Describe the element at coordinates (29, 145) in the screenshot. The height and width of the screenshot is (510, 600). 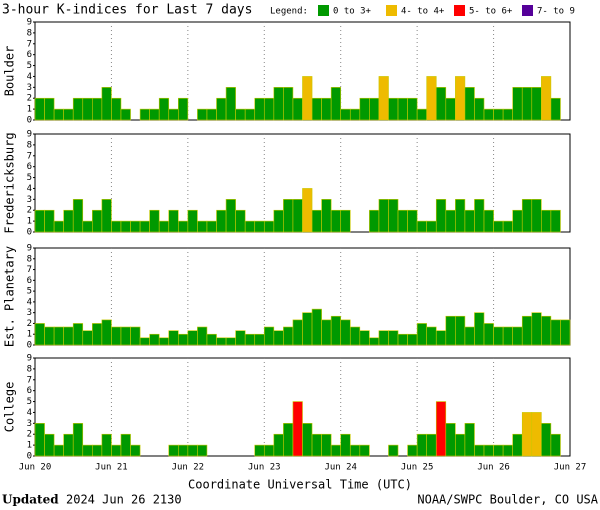
I see `y-tick-label: 8` at that location.